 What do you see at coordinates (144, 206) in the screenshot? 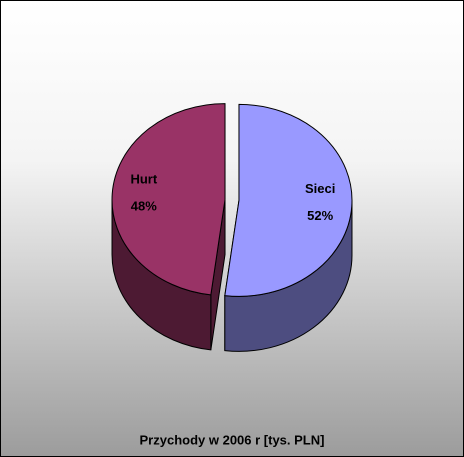
I see `slice-value-label: 48%` at bounding box center [144, 206].